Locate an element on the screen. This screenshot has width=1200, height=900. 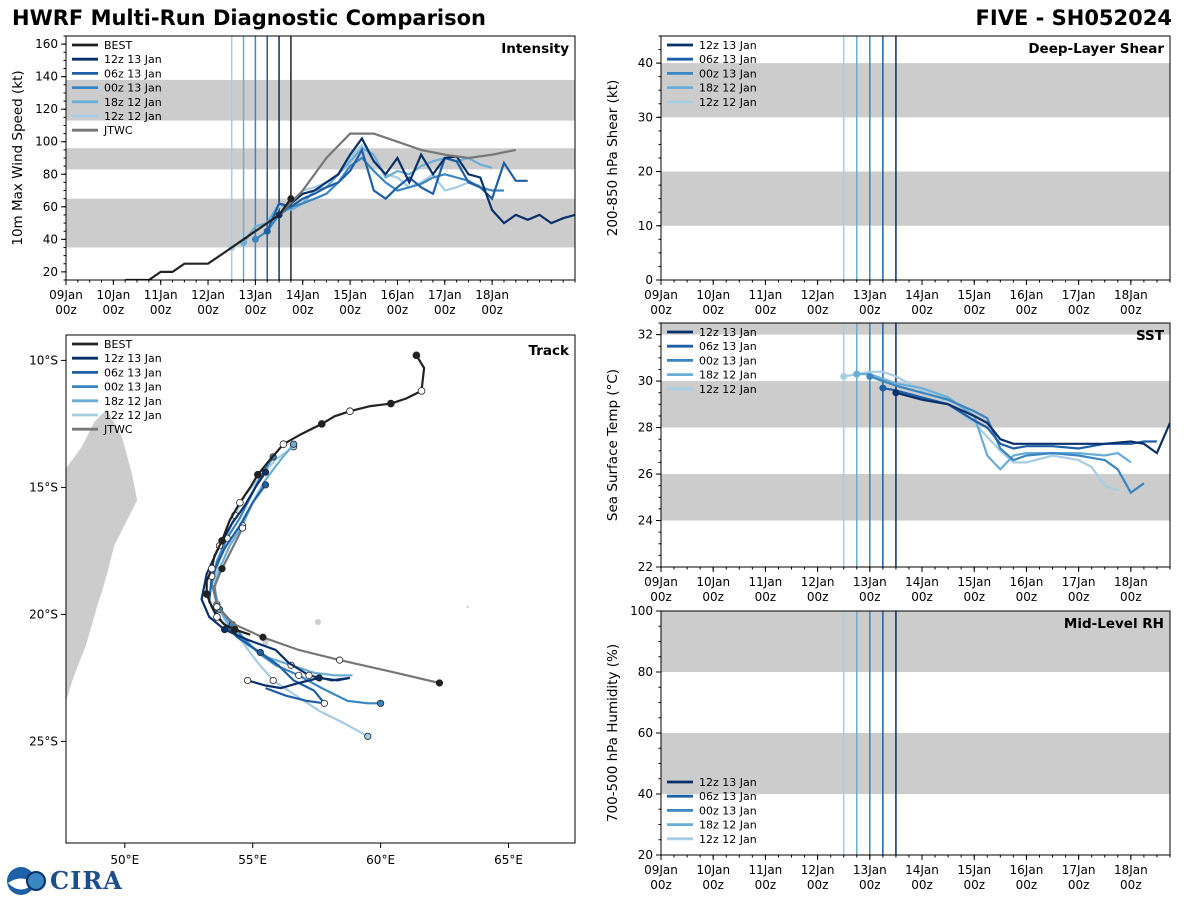
rh-xtick-label: 16Jan is located at coordinates (1027, 870).